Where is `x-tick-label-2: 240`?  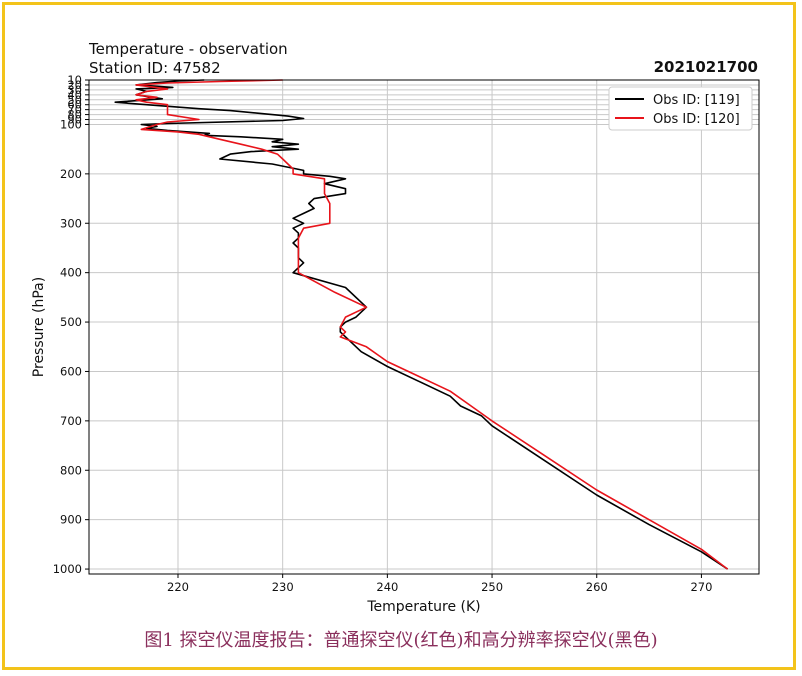 x-tick-label-2: 240 is located at coordinates (387, 587).